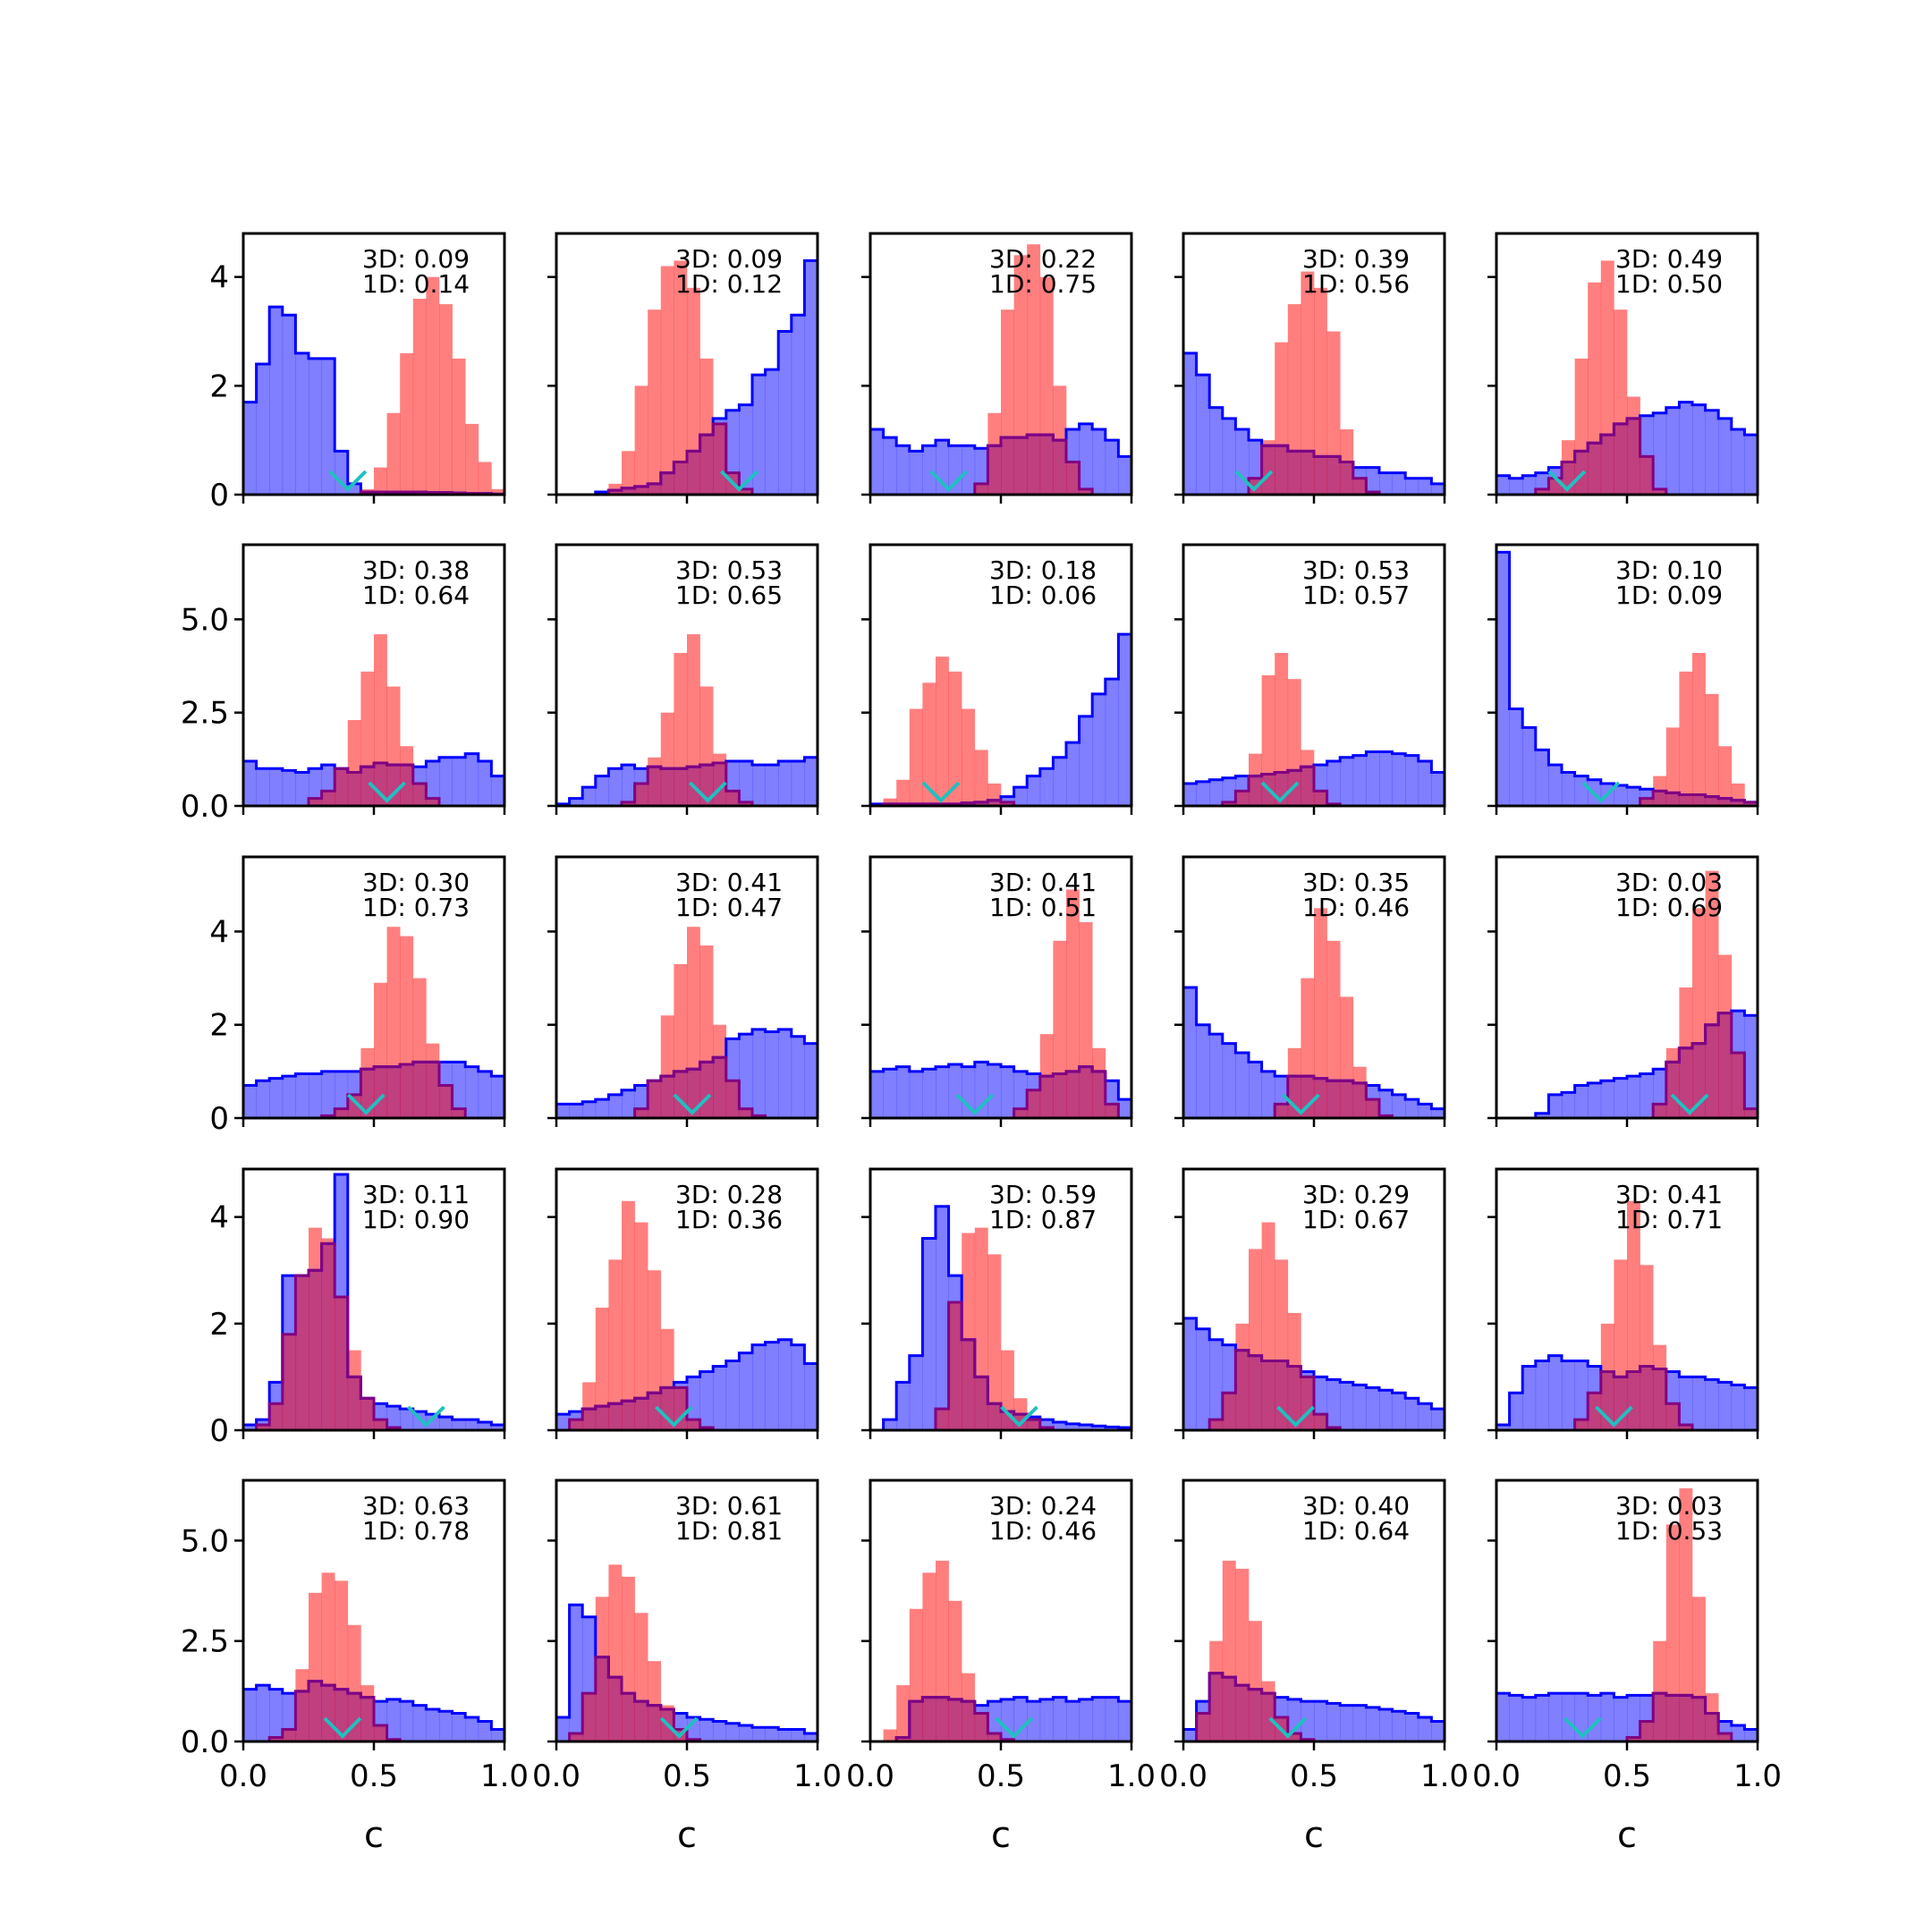 The image size is (1932, 1932). I want to click on annotation-3d: 3D: 0.09, so click(729, 259).